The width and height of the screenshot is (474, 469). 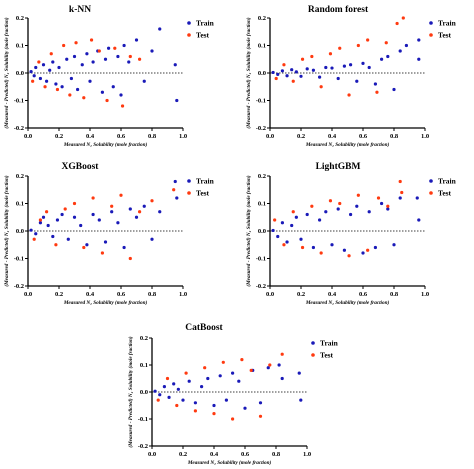 I want to click on y-tick-label: -0.2, so click(x=261, y=128).